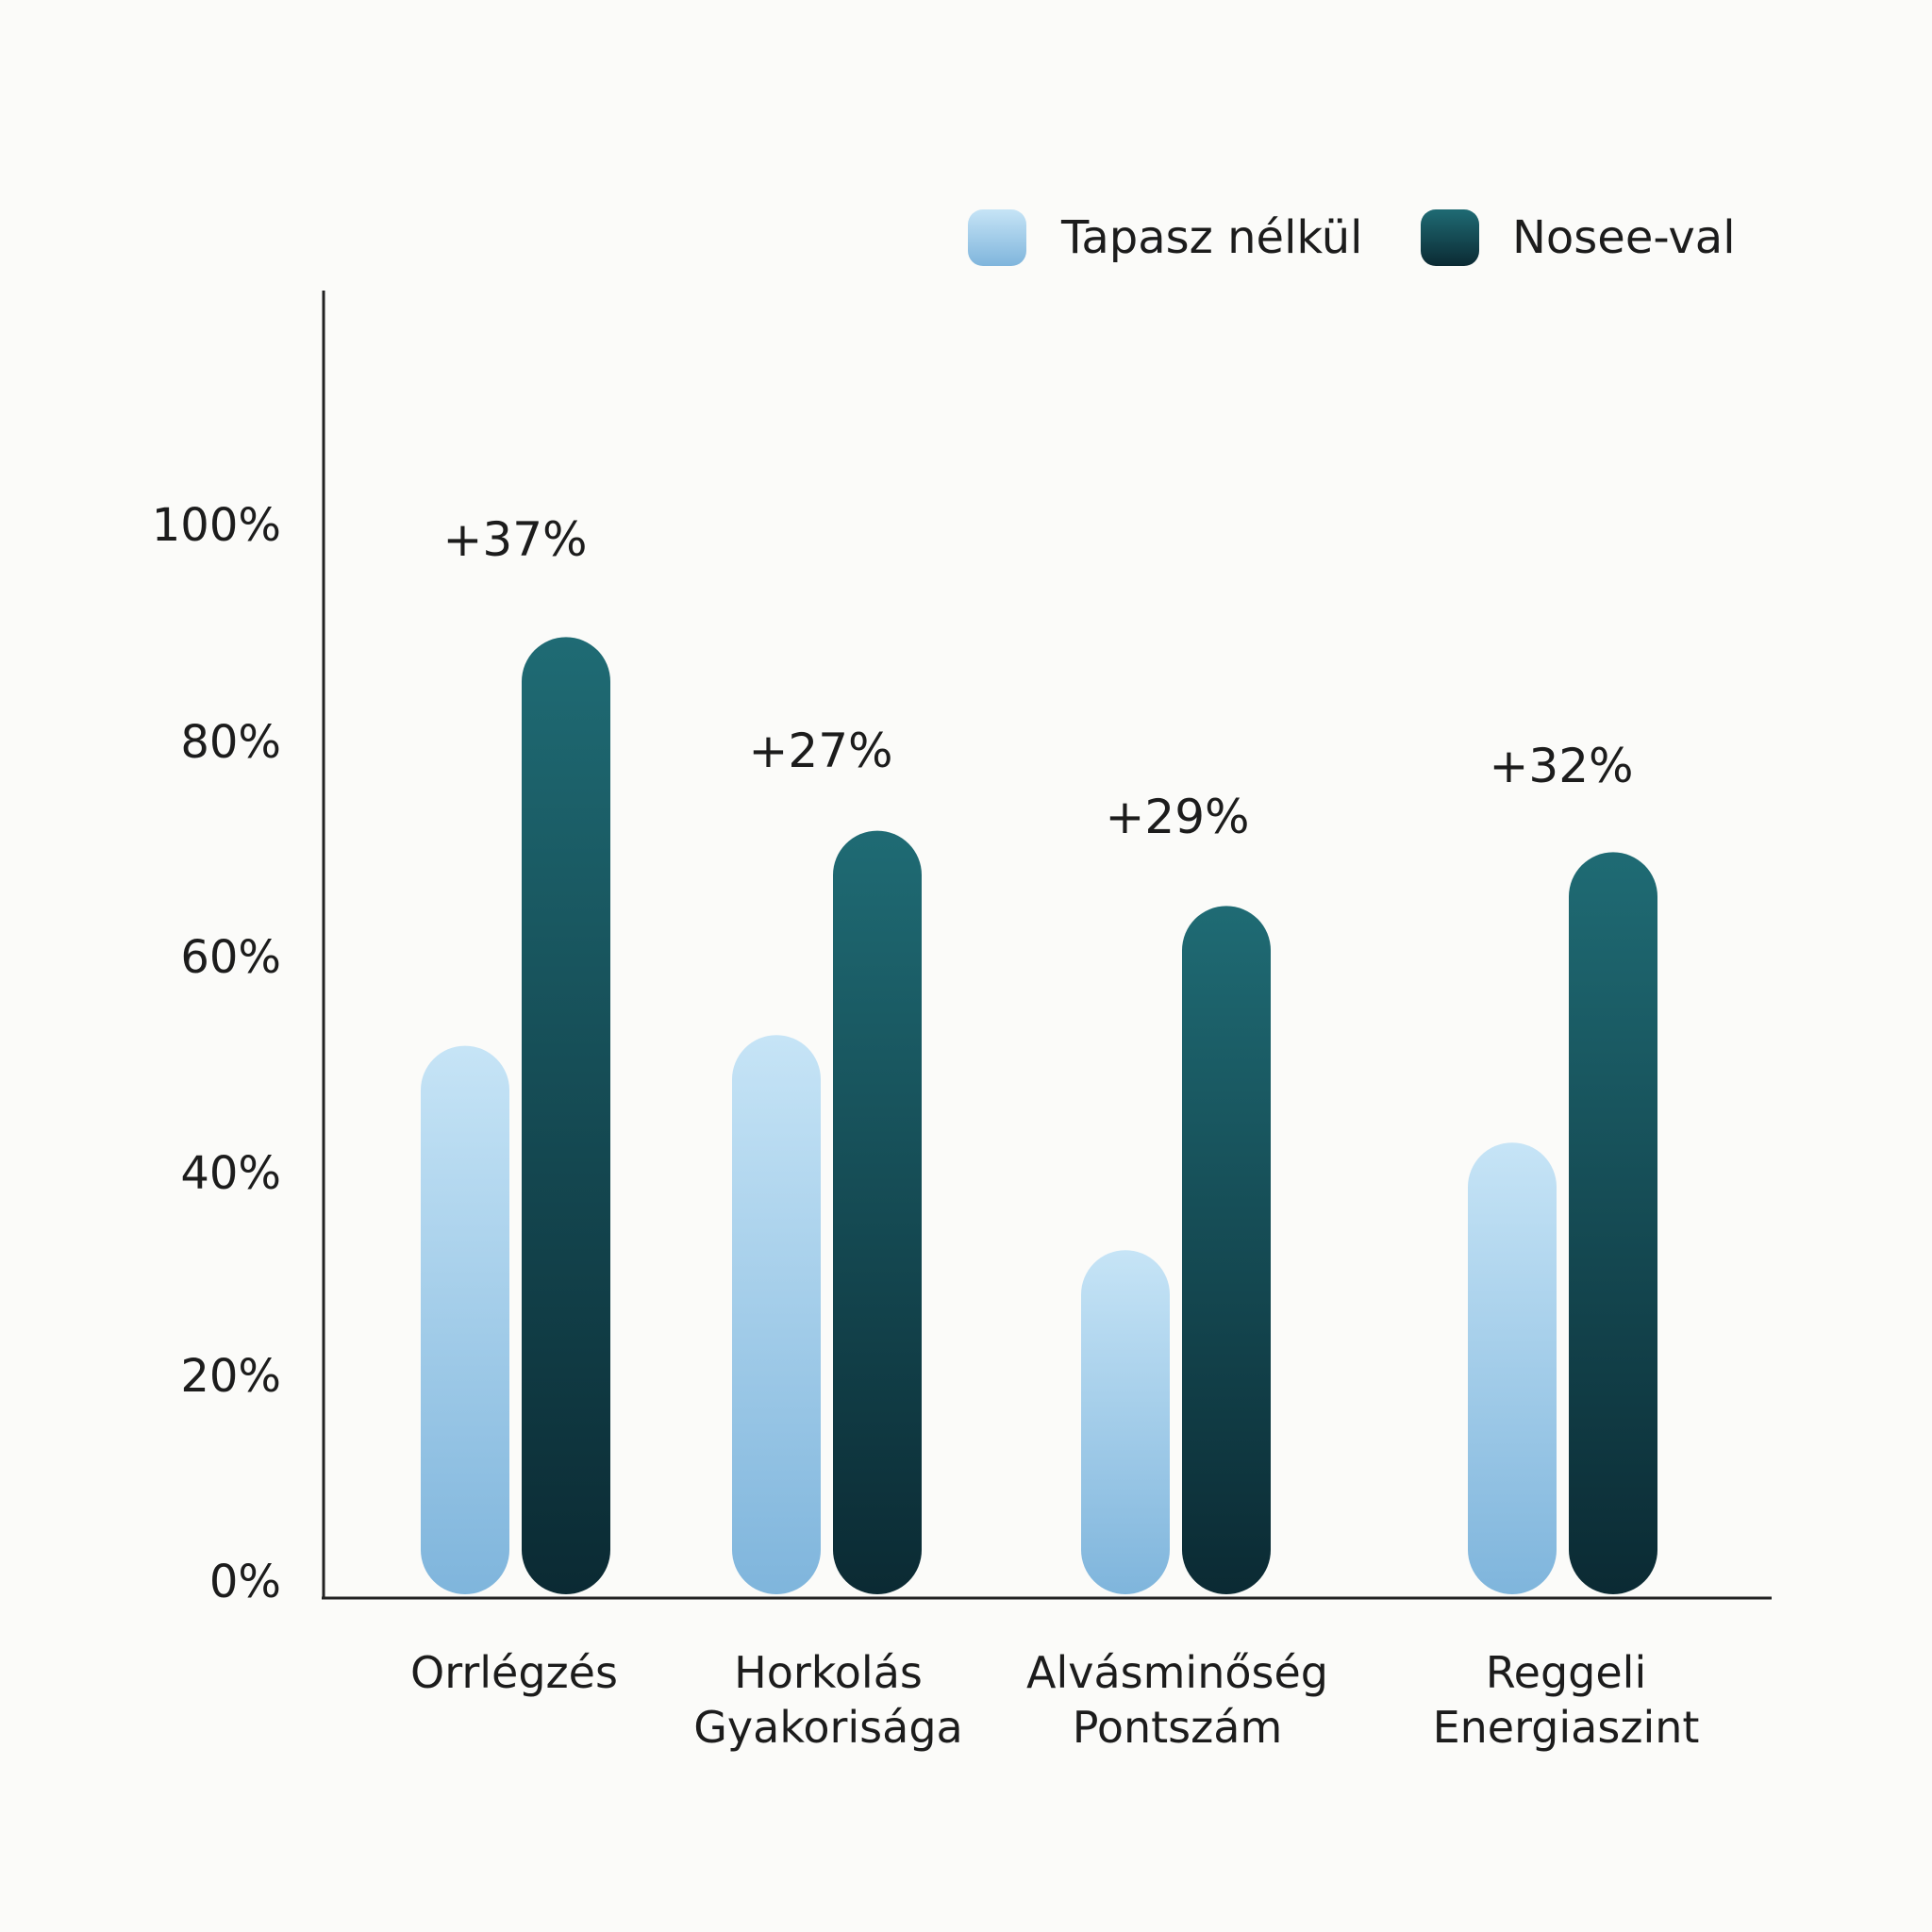 The width and height of the screenshot is (1932, 1932). I want to click on legend-swatch-nosee-val, so click(1450, 238).